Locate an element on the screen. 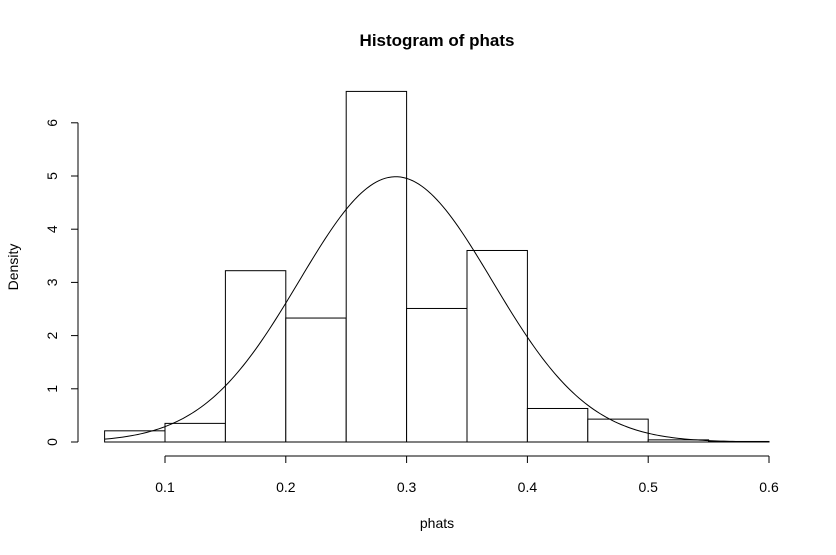 Image resolution: width=836 pixels, height=555 pixels. chart-title: Histogram of phats is located at coordinates (437, 40).